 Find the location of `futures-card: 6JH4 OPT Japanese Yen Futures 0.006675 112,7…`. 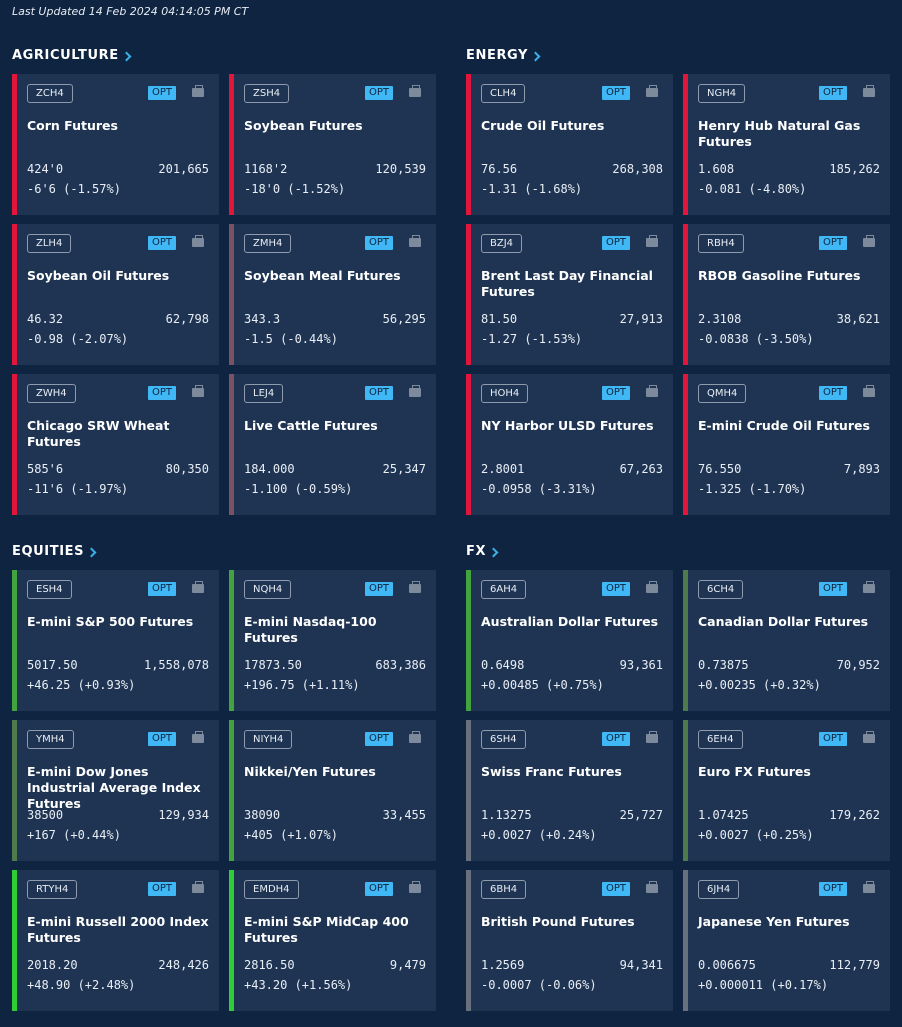

futures-card: 6JH4 OPT Japanese Yen Futures 0.006675 112,7… is located at coordinates (786, 940).